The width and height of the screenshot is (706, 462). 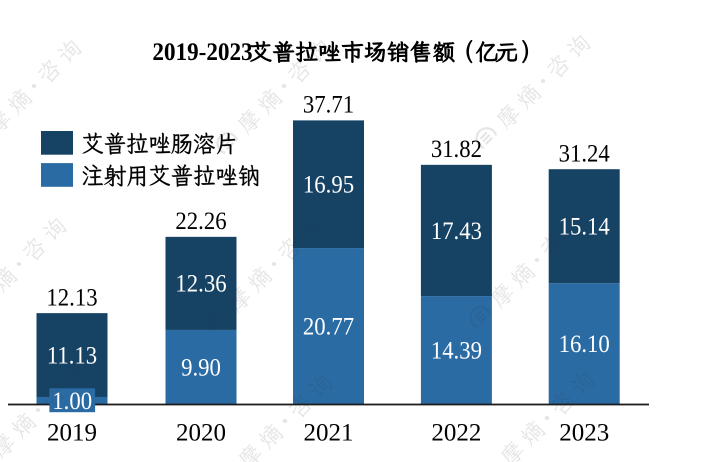 I want to click on svg-text: 2019, so click(x=72, y=433).